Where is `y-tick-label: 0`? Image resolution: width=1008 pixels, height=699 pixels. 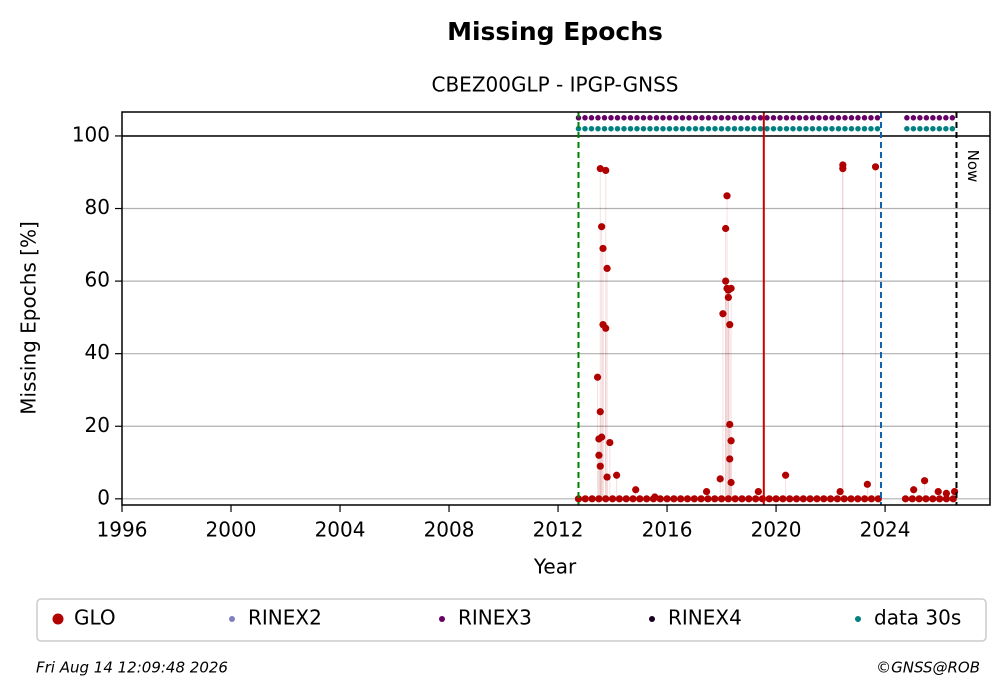
y-tick-label: 0 is located at coordinates (103, 497).